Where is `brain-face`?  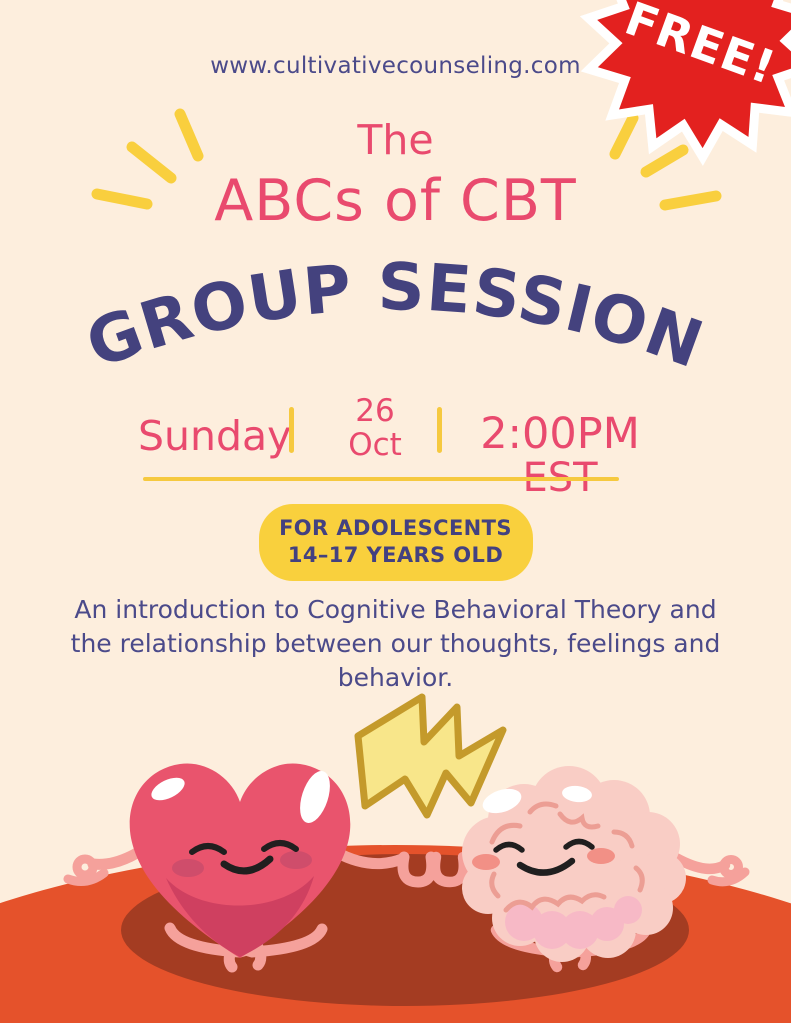
brain-face is located at coordinates (543, 857).